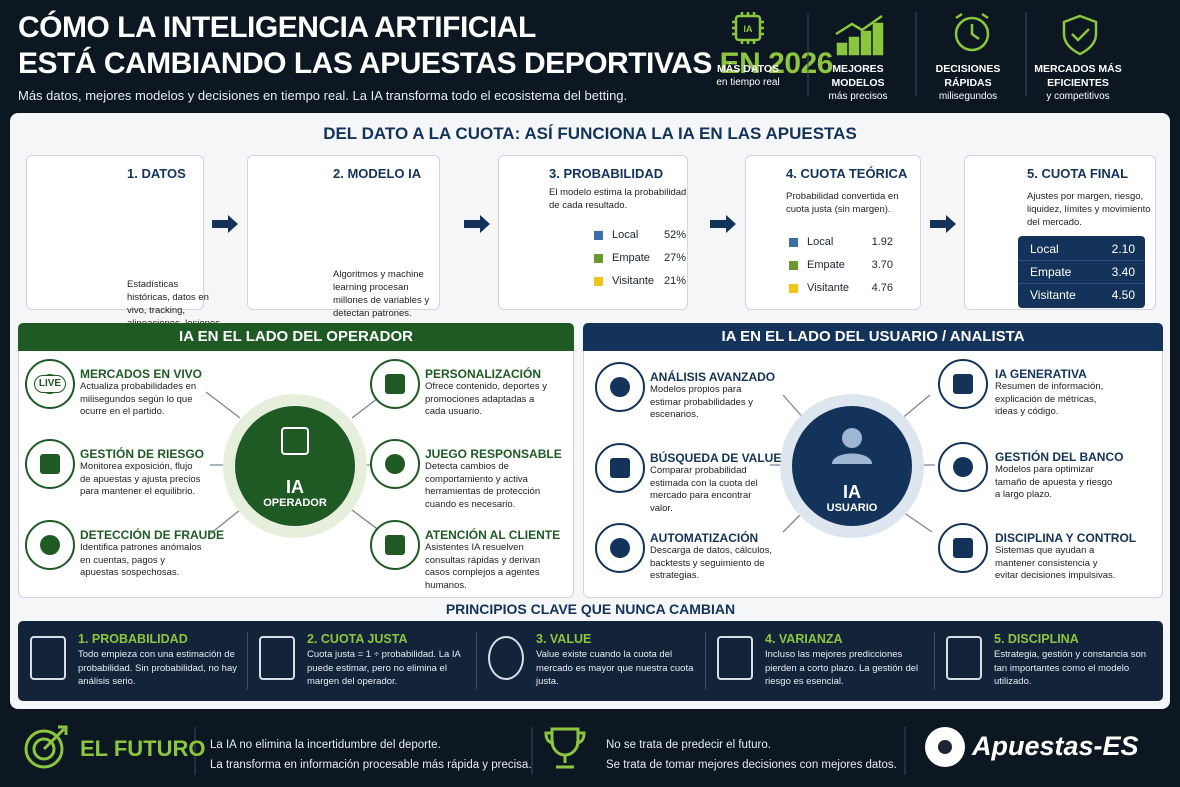 The height and width of the screenshot is (787, 1180). What do you see at coordinates (1078, 173) in the screenshot?
I see `step-title: 5. CUOTA FINAL` at bounding box center [1078, 173].